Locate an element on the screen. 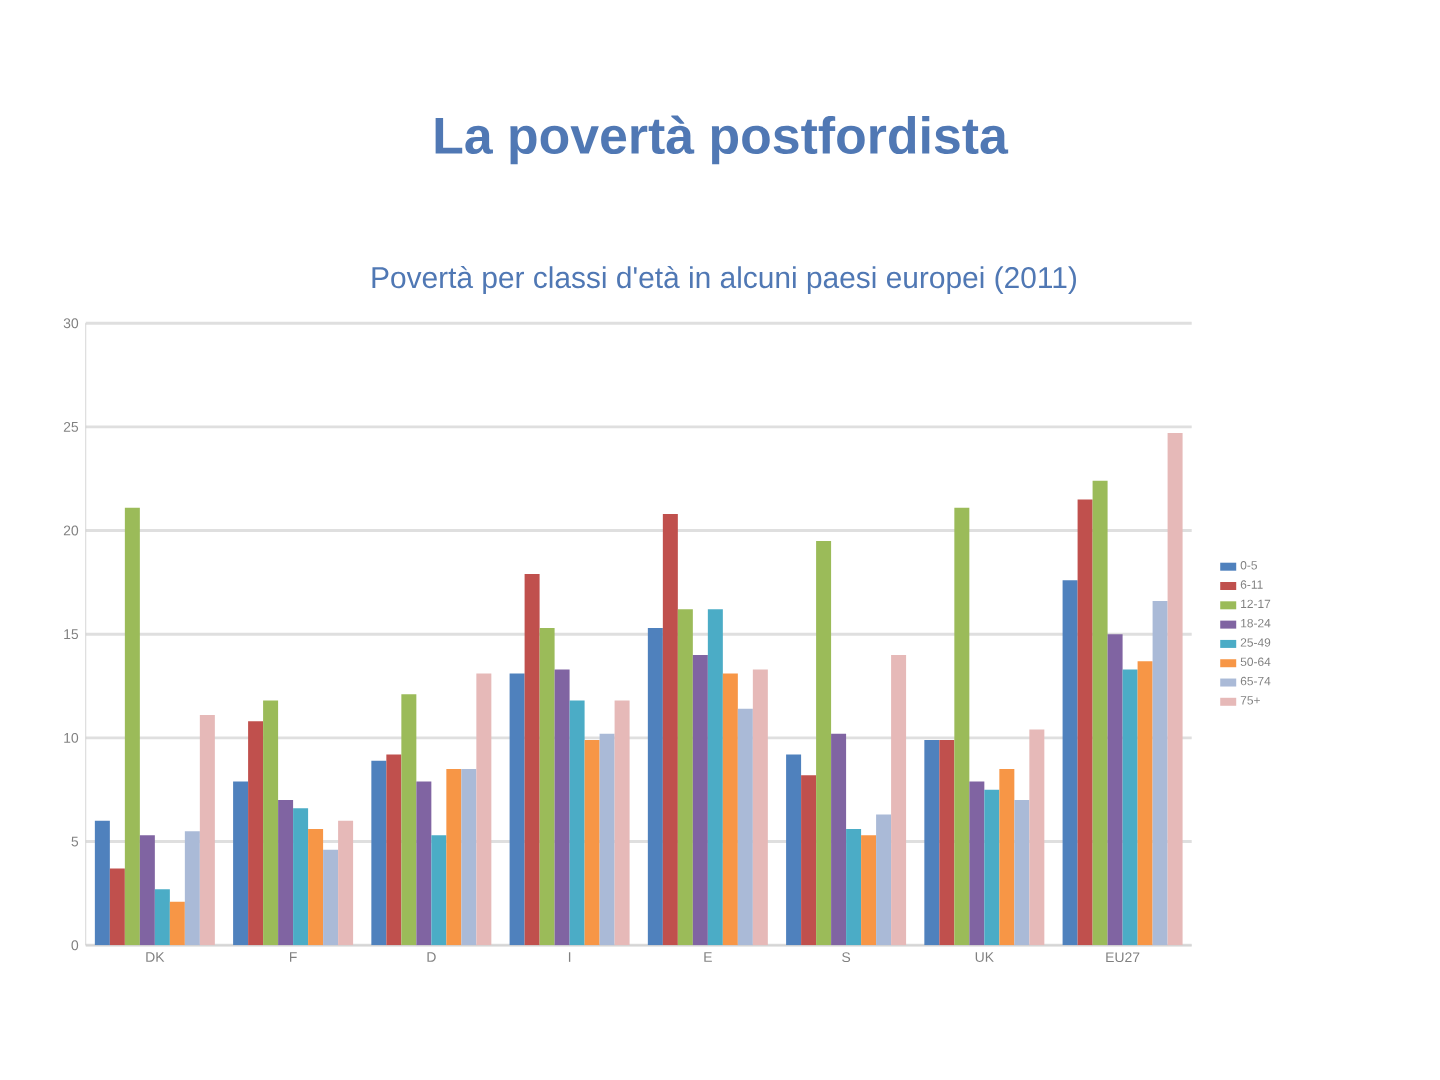 The image size is (1440, 1080). chart-title: La povertà postfordista is located at coordinates (722, 140).